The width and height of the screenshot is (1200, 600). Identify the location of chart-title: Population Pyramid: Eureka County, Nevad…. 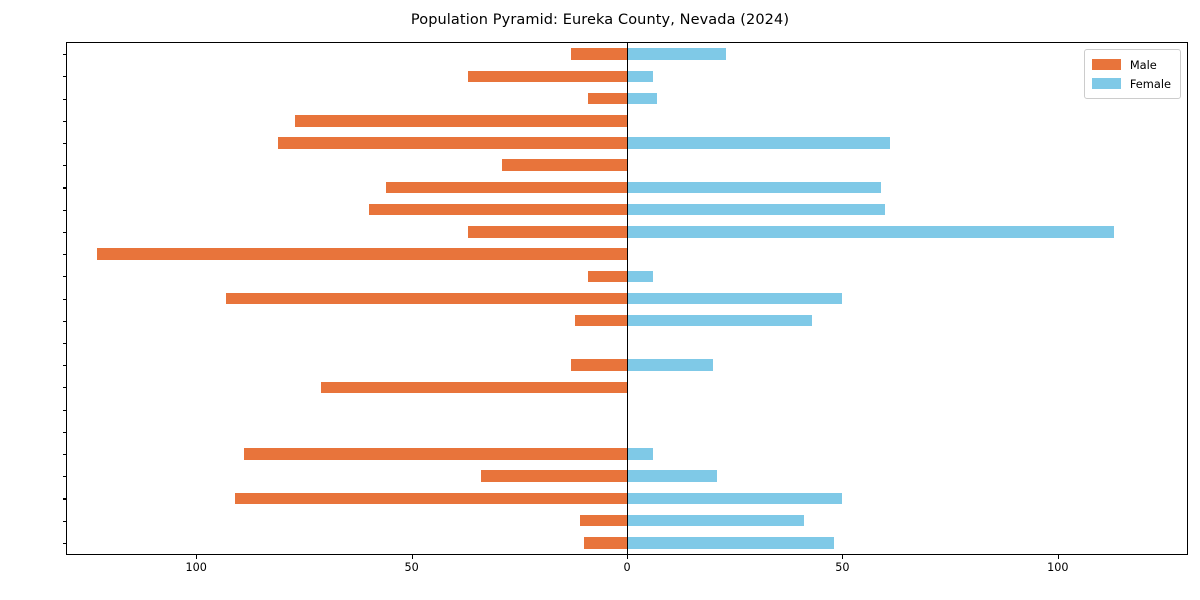
(600, 20).